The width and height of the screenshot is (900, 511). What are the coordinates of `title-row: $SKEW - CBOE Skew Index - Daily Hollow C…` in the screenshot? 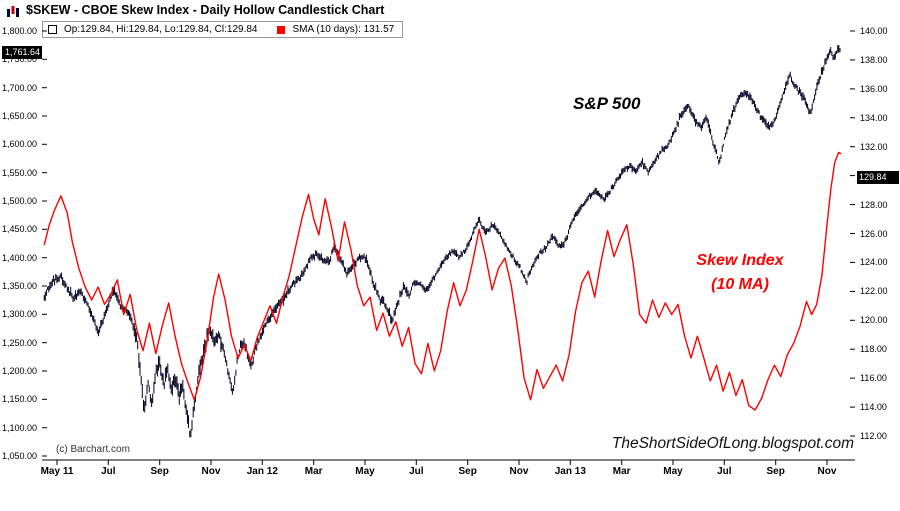 It's located at (195, 10).